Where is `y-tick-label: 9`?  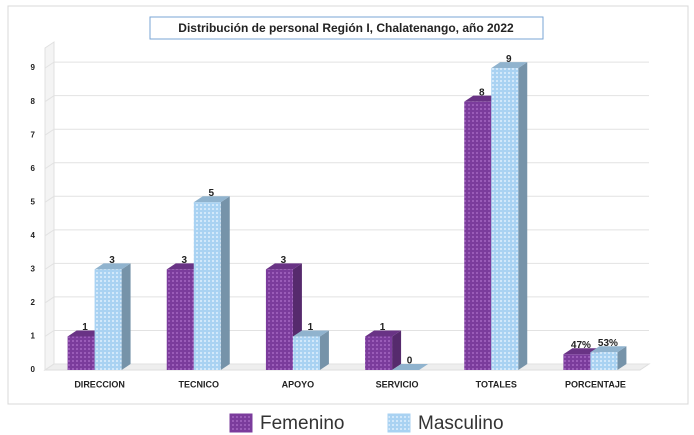
y-tick-label: 9 is located at coordinates (33, 67).